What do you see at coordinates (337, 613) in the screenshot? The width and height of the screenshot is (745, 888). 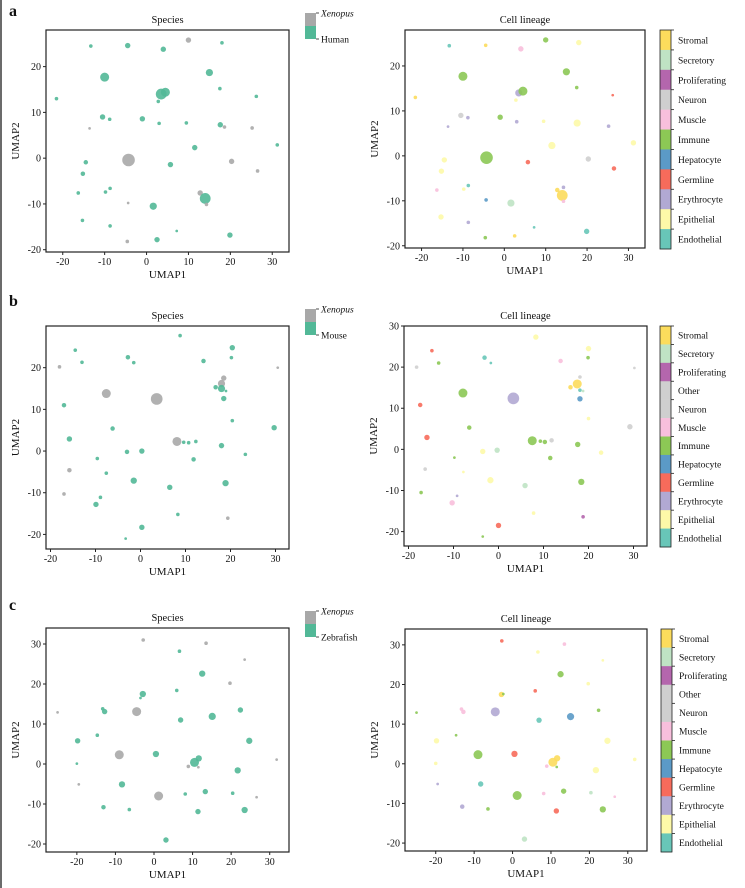 I see `legend-label: Xenopus` at bounding box center [337, 613].